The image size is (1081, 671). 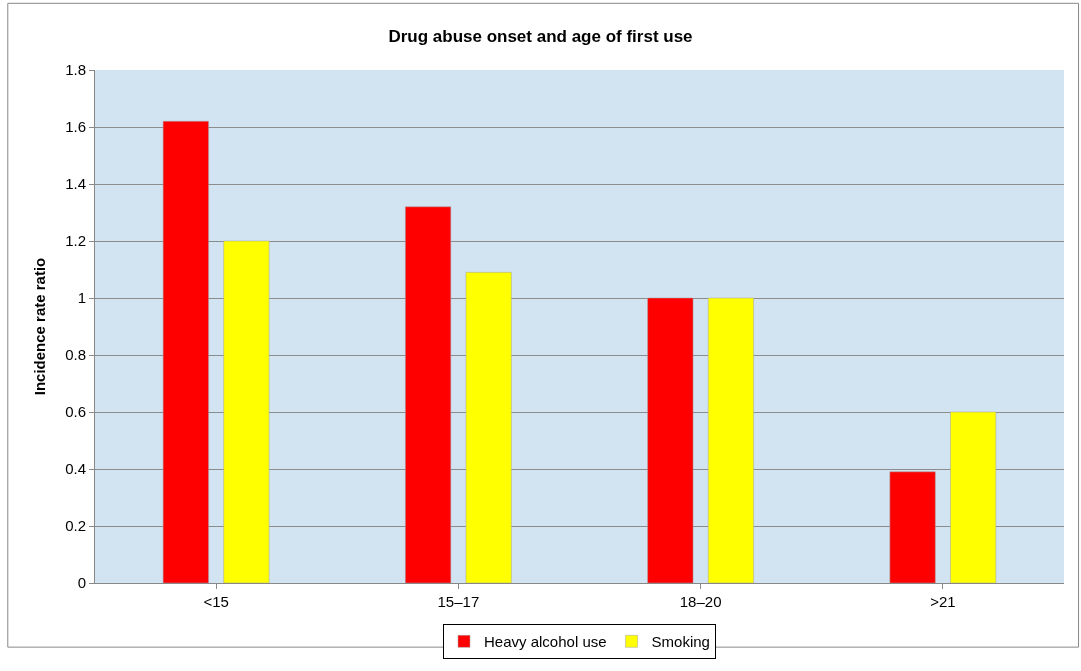 What do you see at coordinates (943, 601) in the screenshot?
I see `x-tick-label: >21` at bounding box center [943, 601].